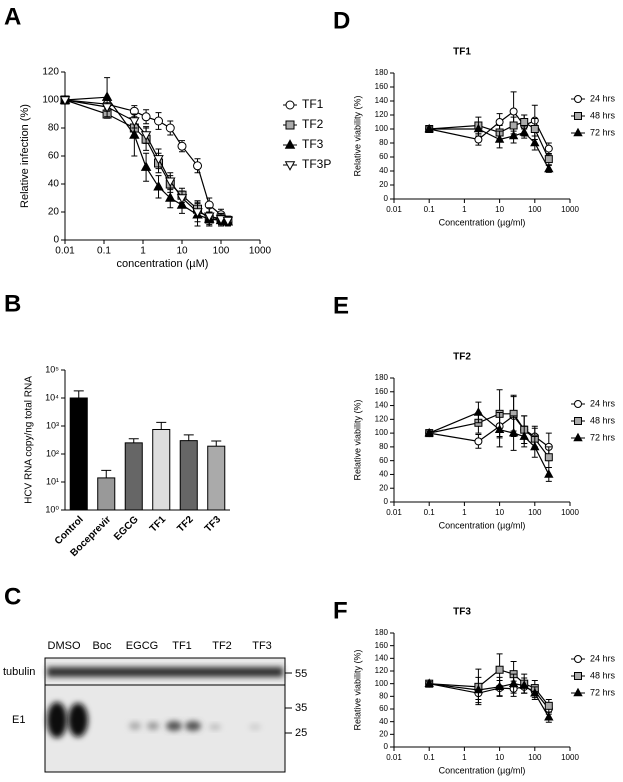 This screenshot has height=782, width=623. What do you see at coordinates (382, 405) in the screenshot?
I see `y-tick-label: 140` at bounding box center [382, 405].